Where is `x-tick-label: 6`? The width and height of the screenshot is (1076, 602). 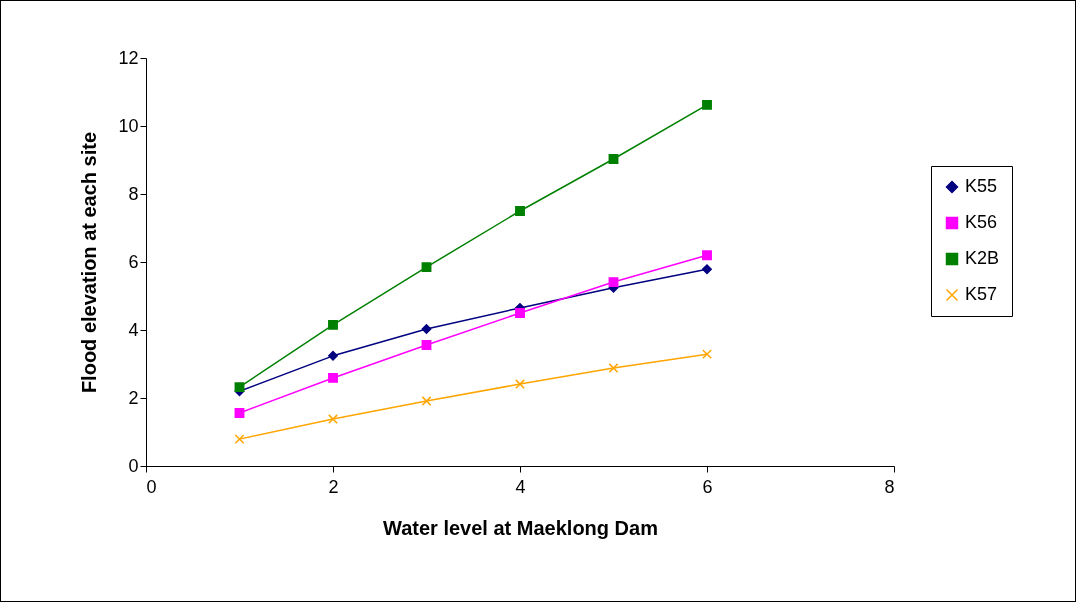 x-tick-label: 6 is located at coordinates (707, 486).